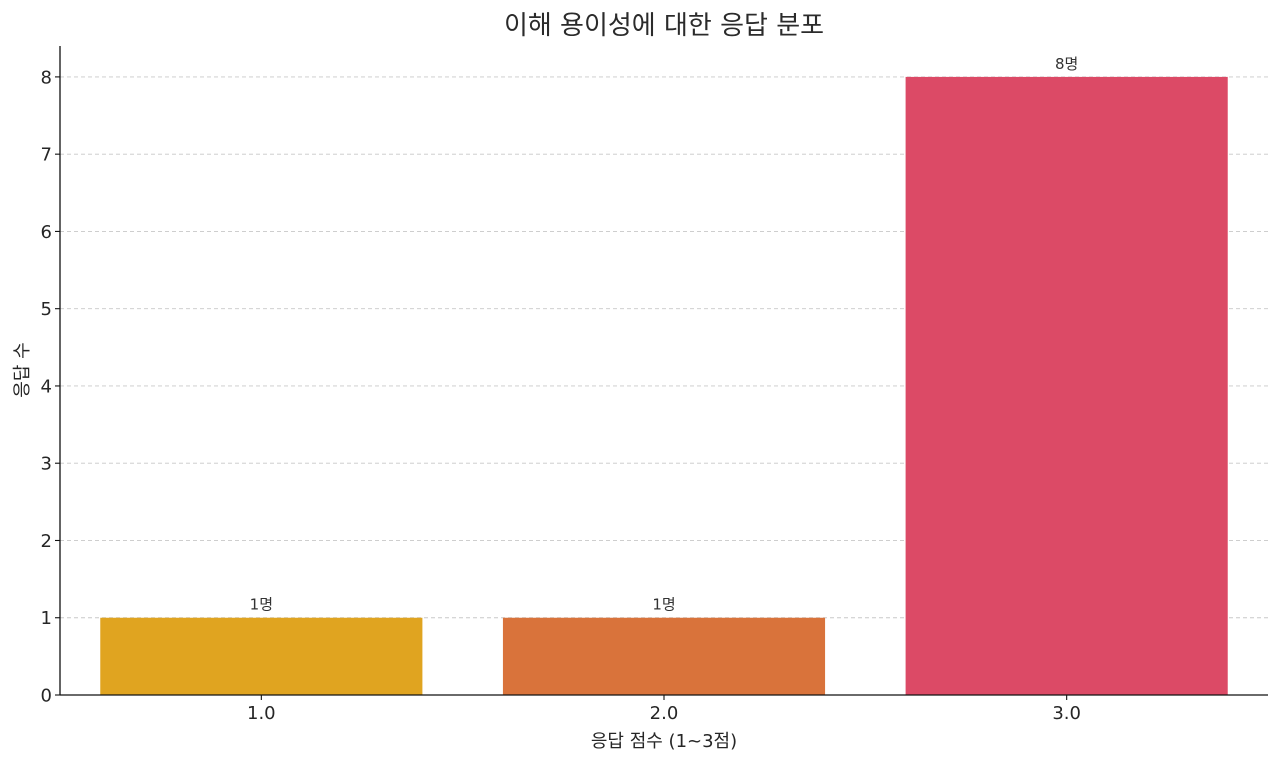 The height and width of the screenshot is (763, 1280). I want to click on x-tick-label: 1.0, so click(261, 713).